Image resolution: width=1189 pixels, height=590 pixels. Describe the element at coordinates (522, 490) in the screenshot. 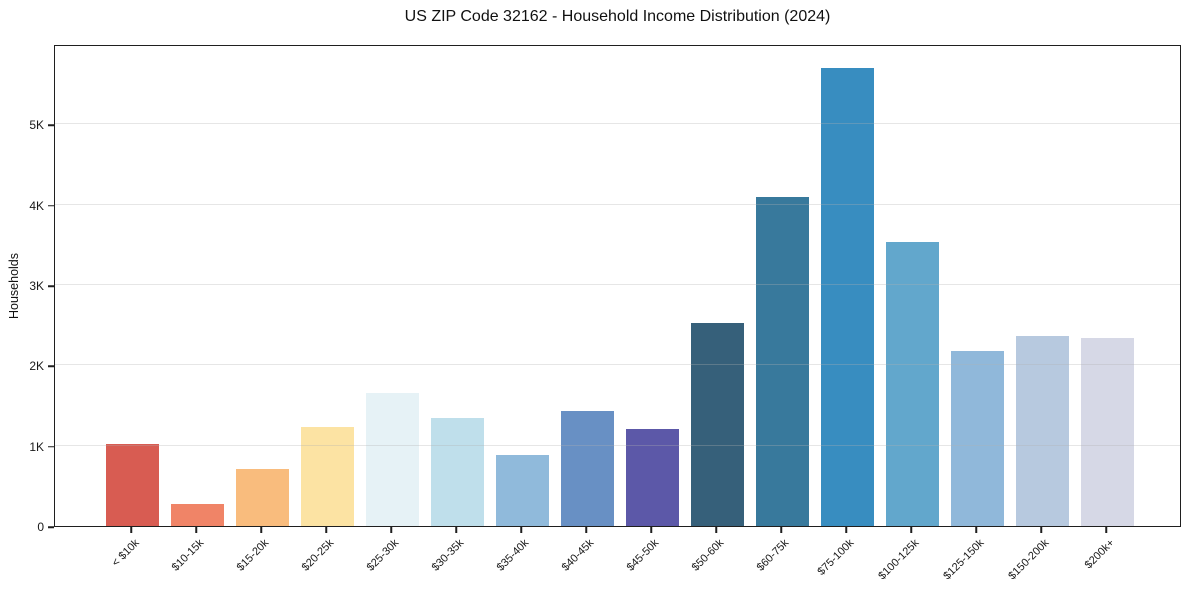

I see `bar-35-40k` at that location.